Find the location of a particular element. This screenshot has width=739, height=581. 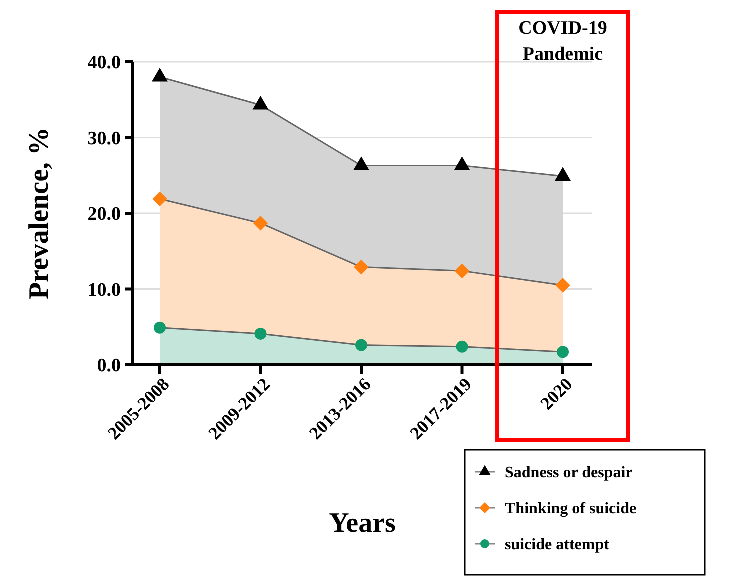

y-tick-label: 10.0 is located at coordinates (104, 290).